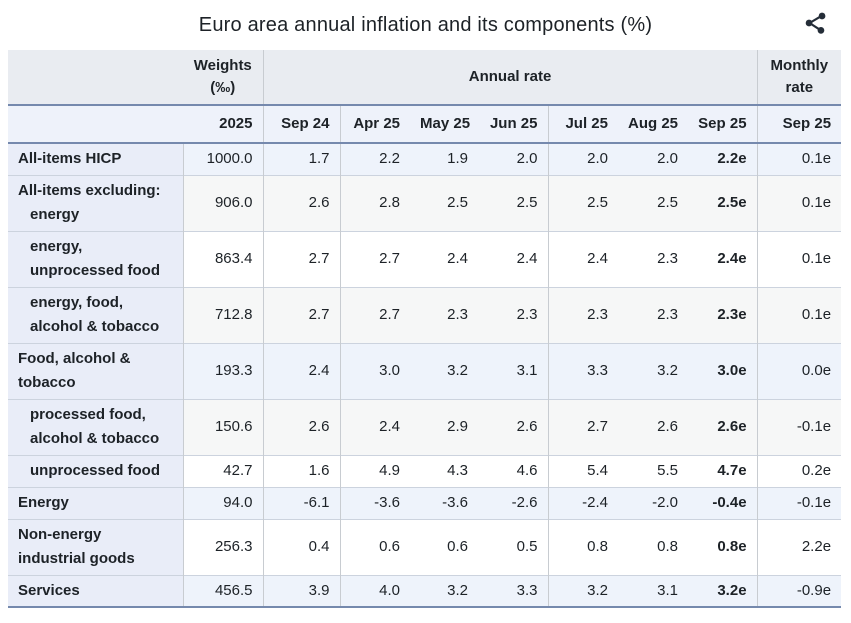  Describe the element at coordinates (96, 427) in the screenshot. I see `row-label: processed food, alcohol & tobacco` at that location.